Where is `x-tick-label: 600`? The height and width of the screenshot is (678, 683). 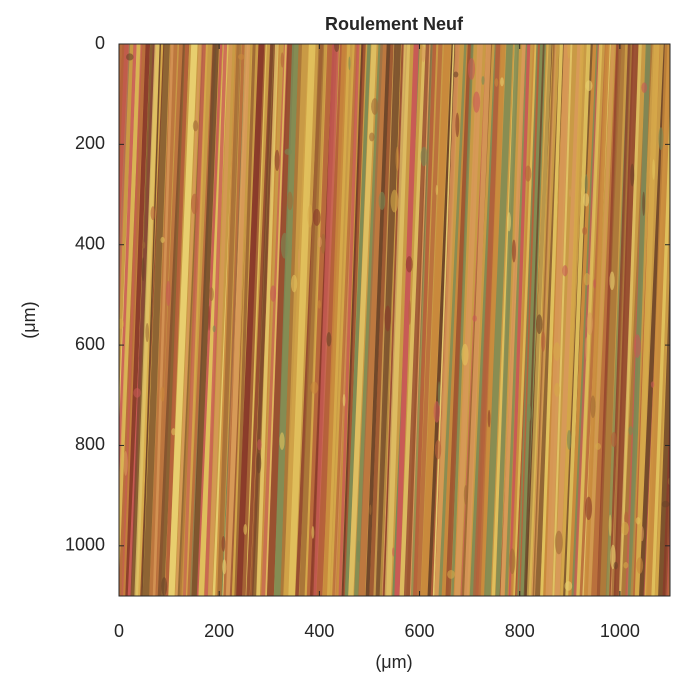
x-tick-label: 600 is located at coordinates (420, 631).